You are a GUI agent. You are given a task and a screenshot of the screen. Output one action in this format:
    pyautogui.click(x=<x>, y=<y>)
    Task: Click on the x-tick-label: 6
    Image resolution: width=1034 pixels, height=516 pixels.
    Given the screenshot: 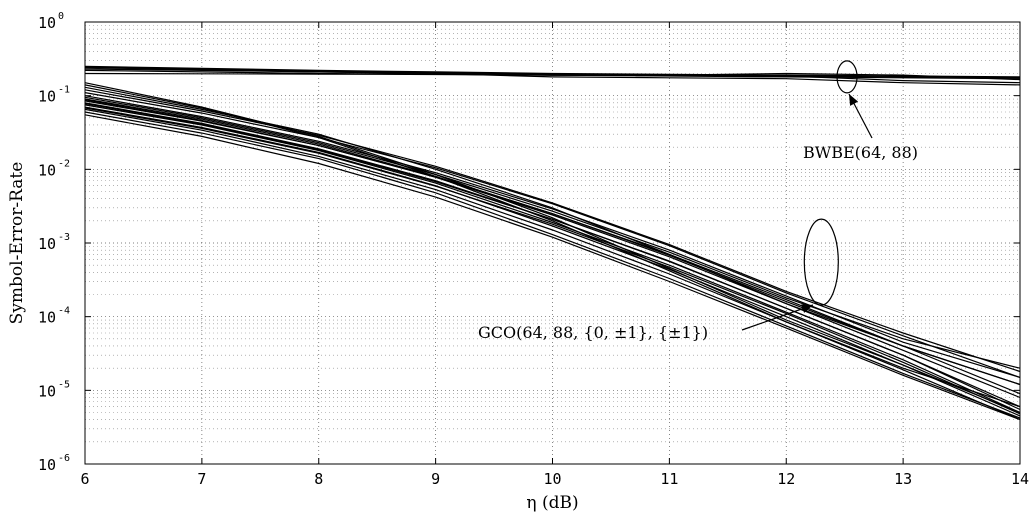 What is the action you would take?
    pyautogui.click(x=84, y=479)
    